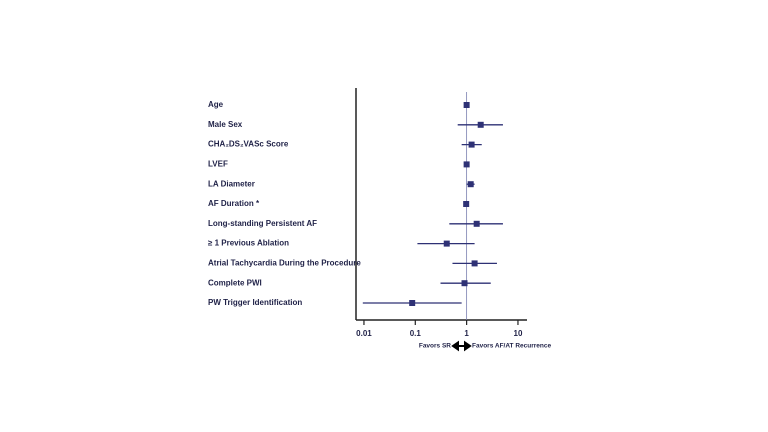 This screenshot has height=432, width=768. I want to click on row-label: AF Duration *, so click(234, 203).